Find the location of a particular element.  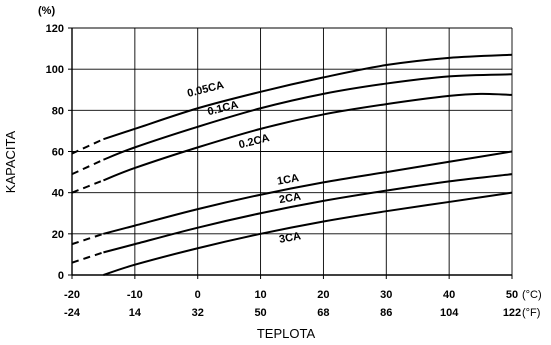

x-tick-label-celsius: 20 is located at coordinates (323, 295).